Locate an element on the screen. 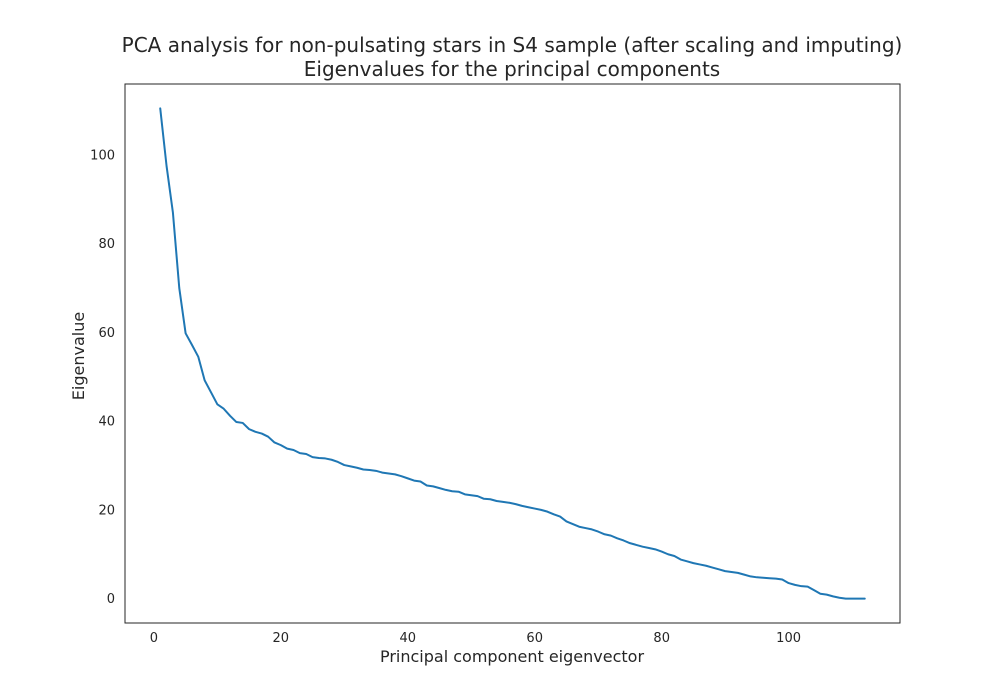  x-tick-label: 0 is located at coordinates (154, 638).